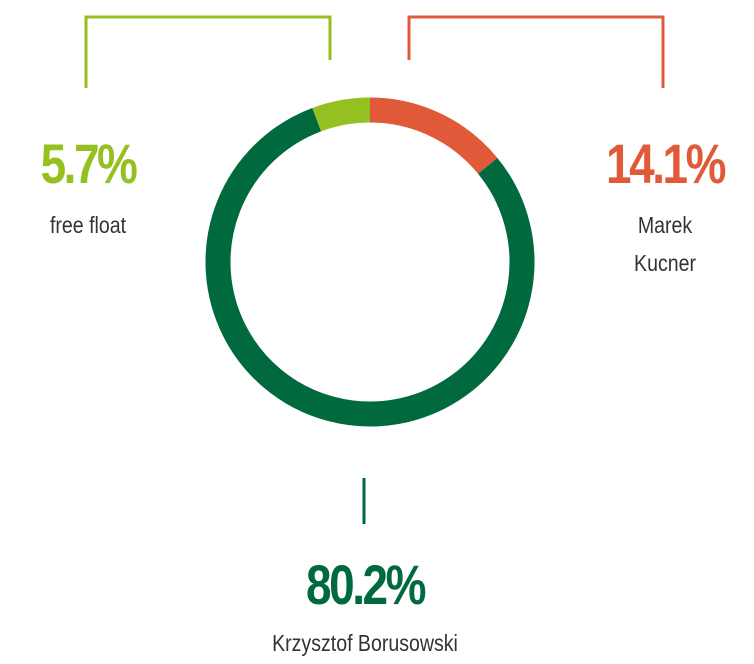 Image resolution: width=754 pixels, height=664 pixels. I want to click on category-label: free float, so click(88, 225).